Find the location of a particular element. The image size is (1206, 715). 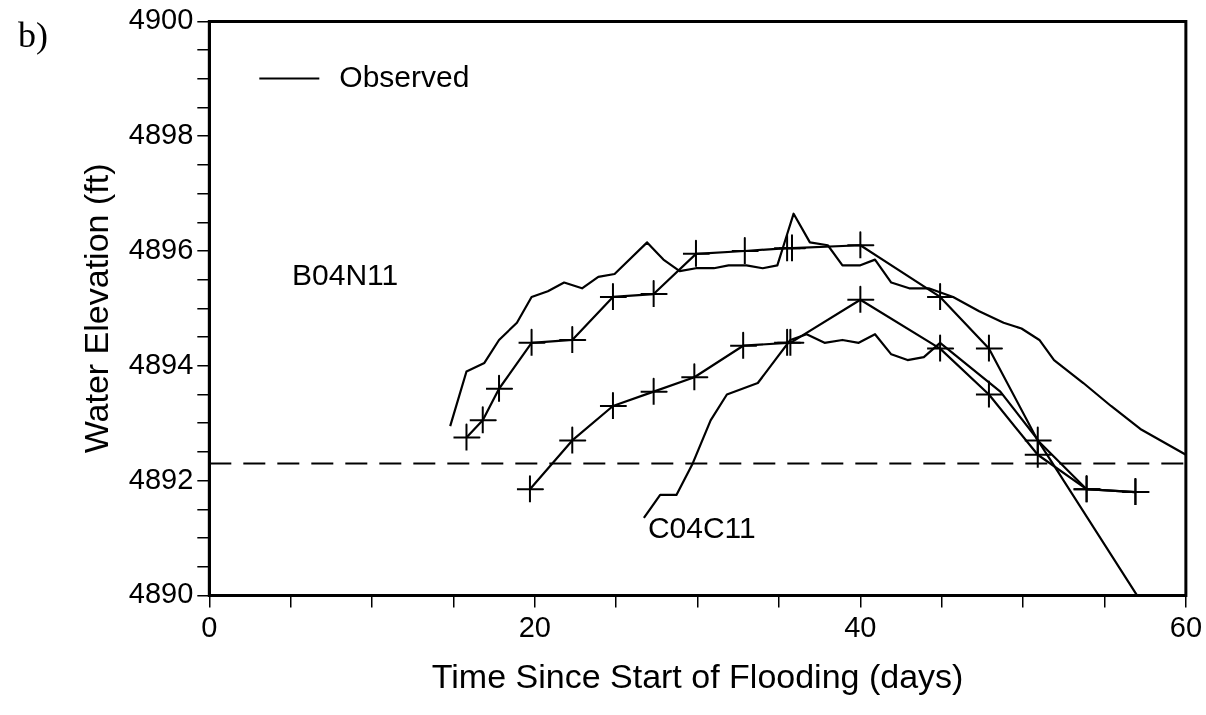

y-tick-label: 4898 is located at coordinates (161, 134).